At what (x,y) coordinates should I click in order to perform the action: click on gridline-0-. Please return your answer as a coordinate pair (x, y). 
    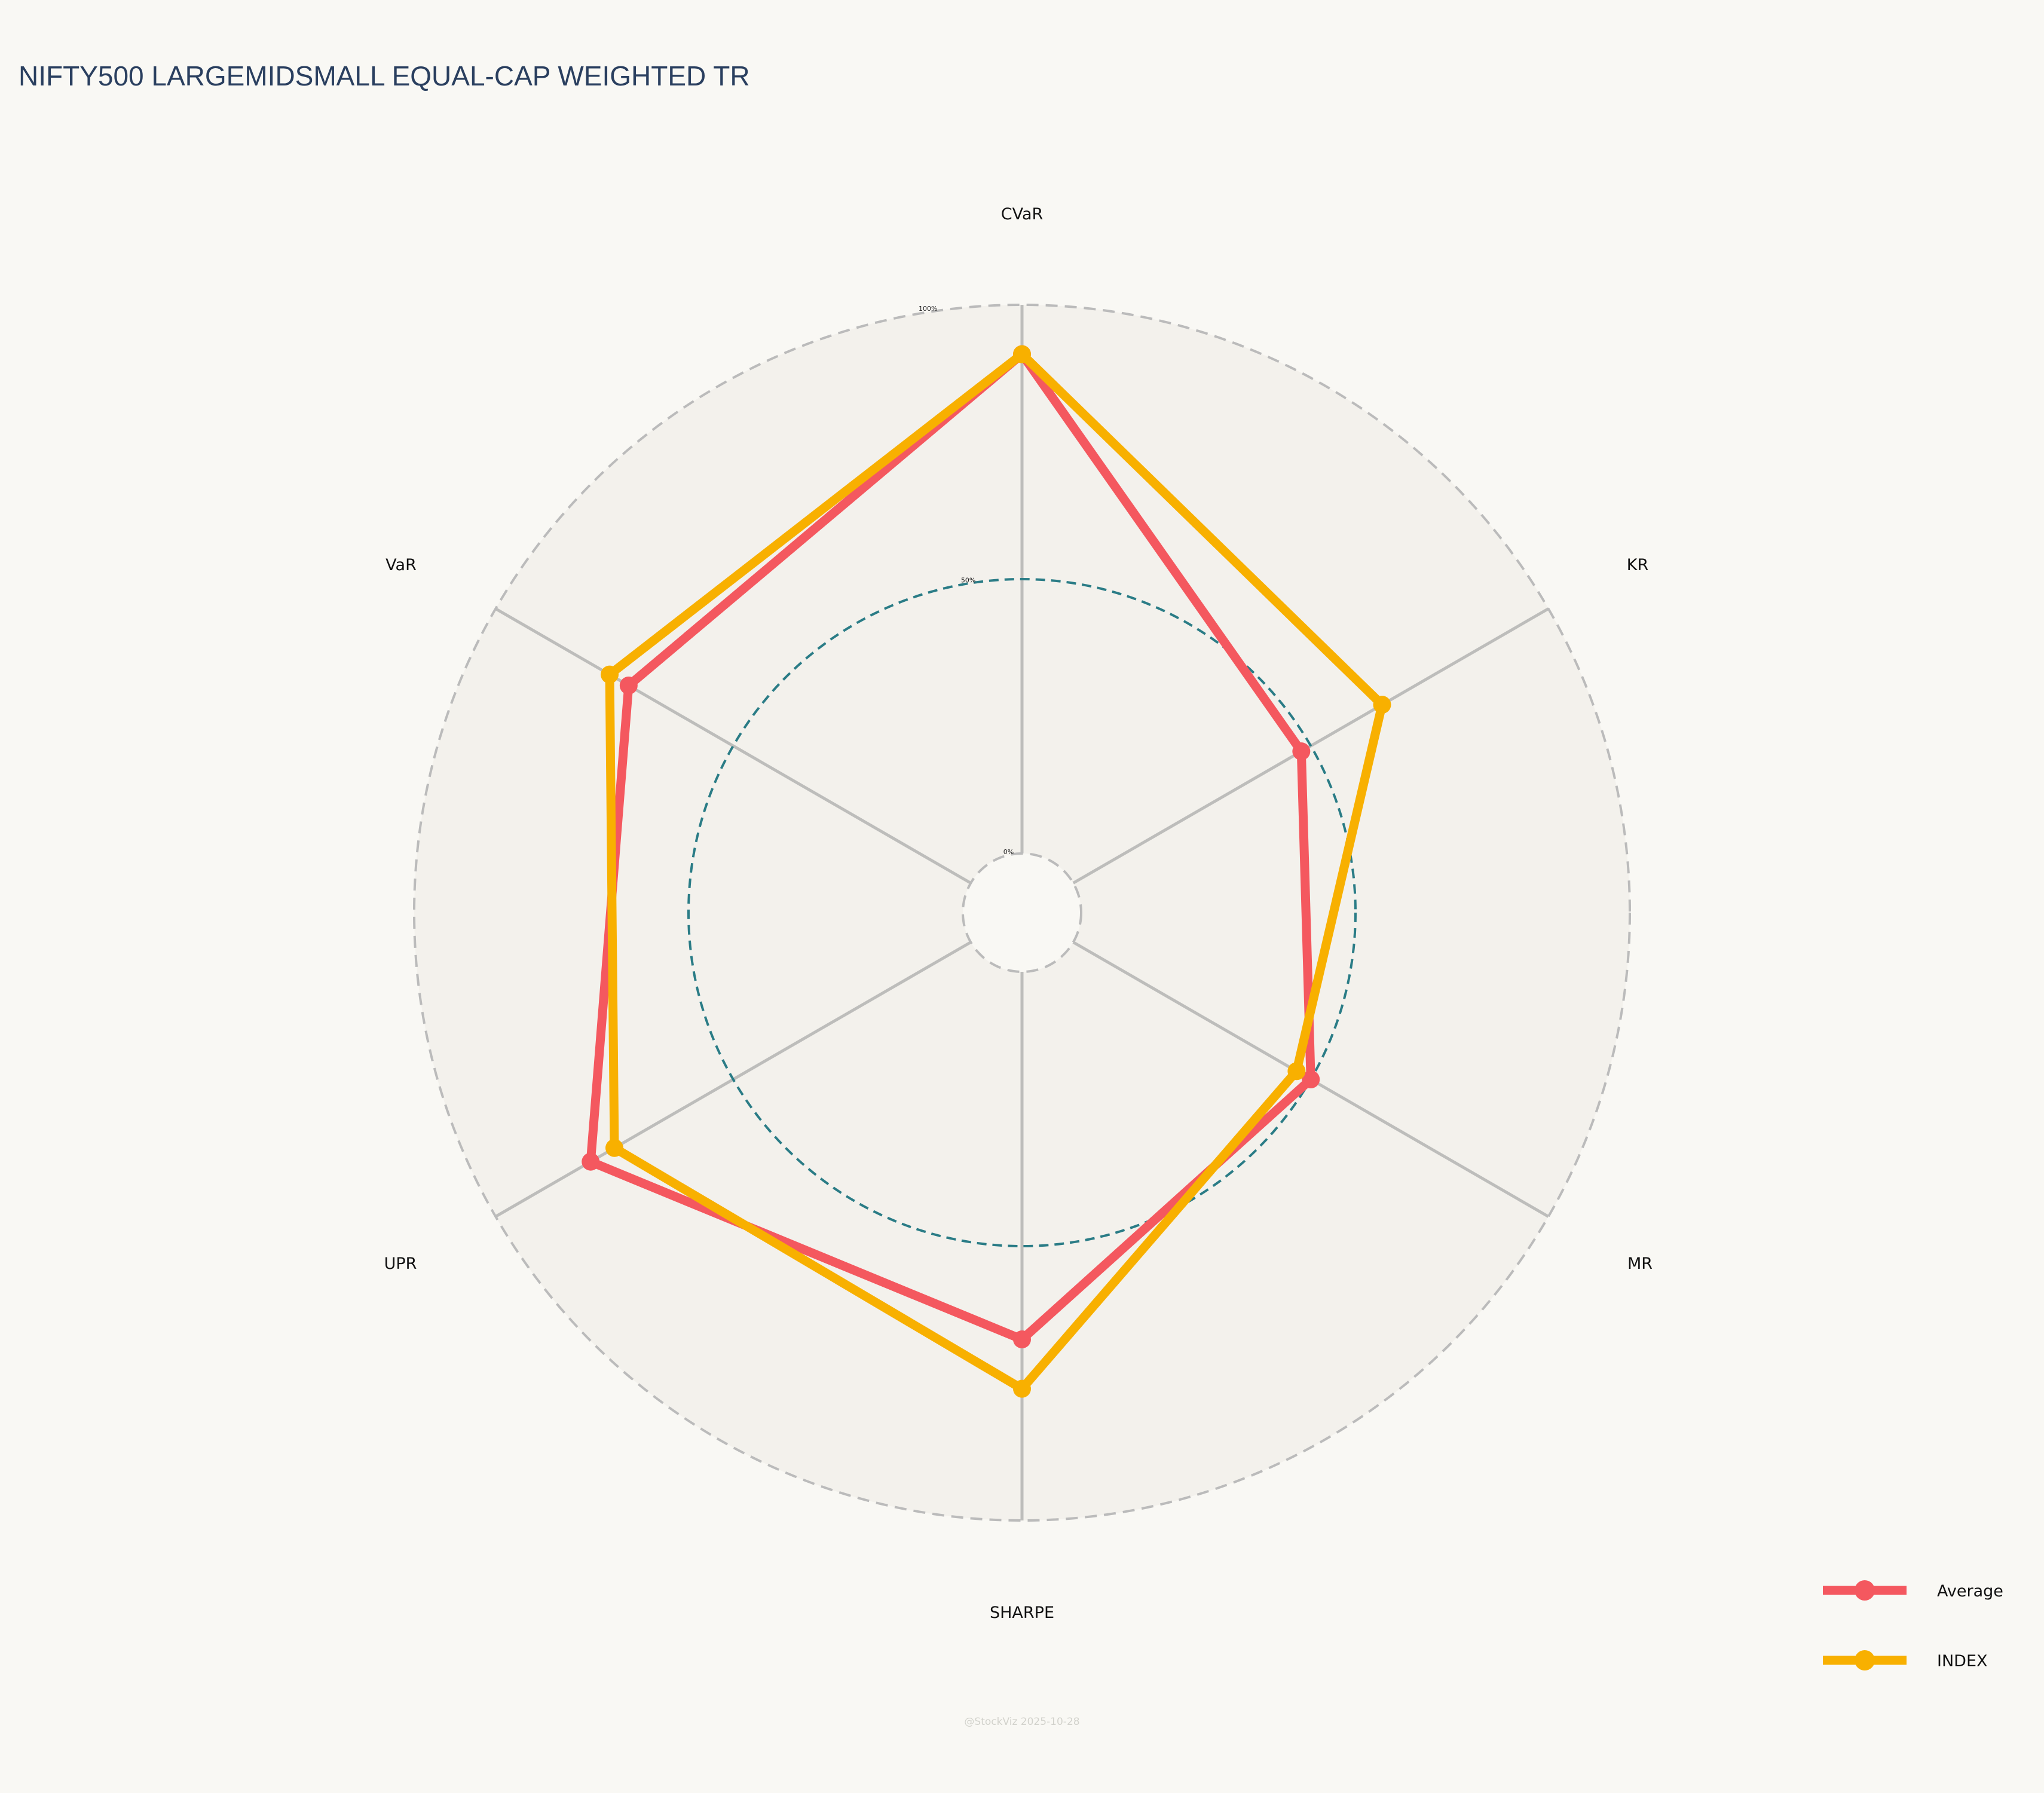
    Looking at the image, I should click on (1022, 912).